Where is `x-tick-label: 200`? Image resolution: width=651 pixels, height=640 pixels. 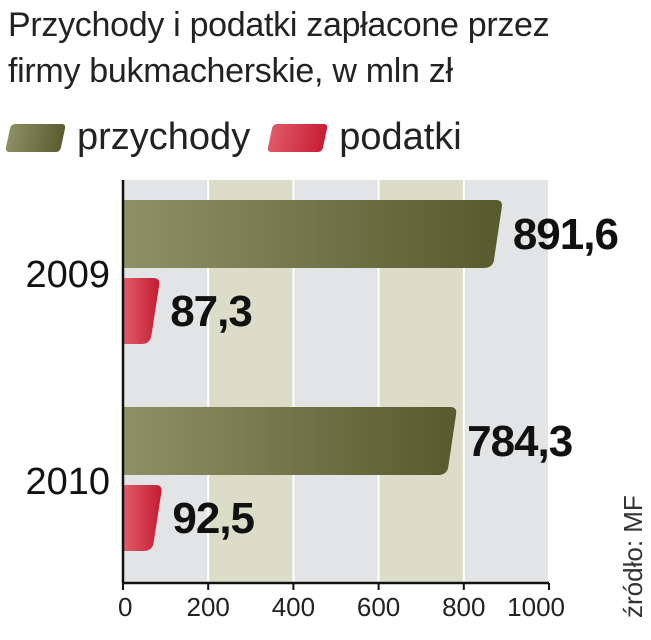 x-tick-label: 200 is located at coordinates (208, 607).